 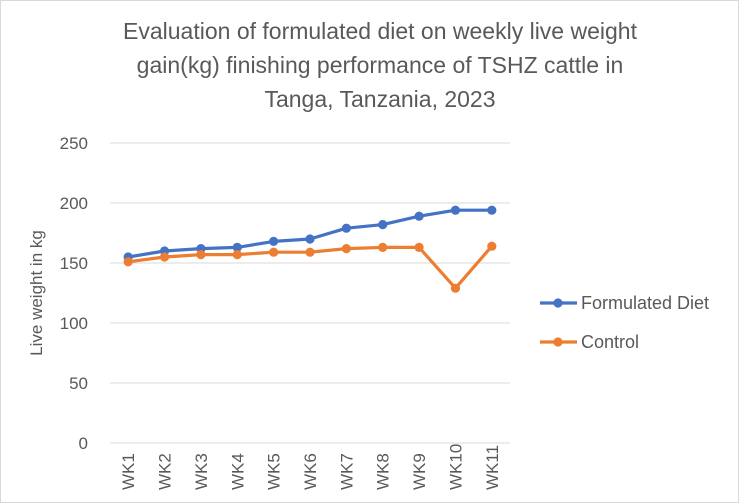 I want to click on x-axis-ticks: WK1 WK2 WK3 WK4 WK5 WK6 WK7 WK8 WK9 WK10 WK11, so click(x=310, y=467).